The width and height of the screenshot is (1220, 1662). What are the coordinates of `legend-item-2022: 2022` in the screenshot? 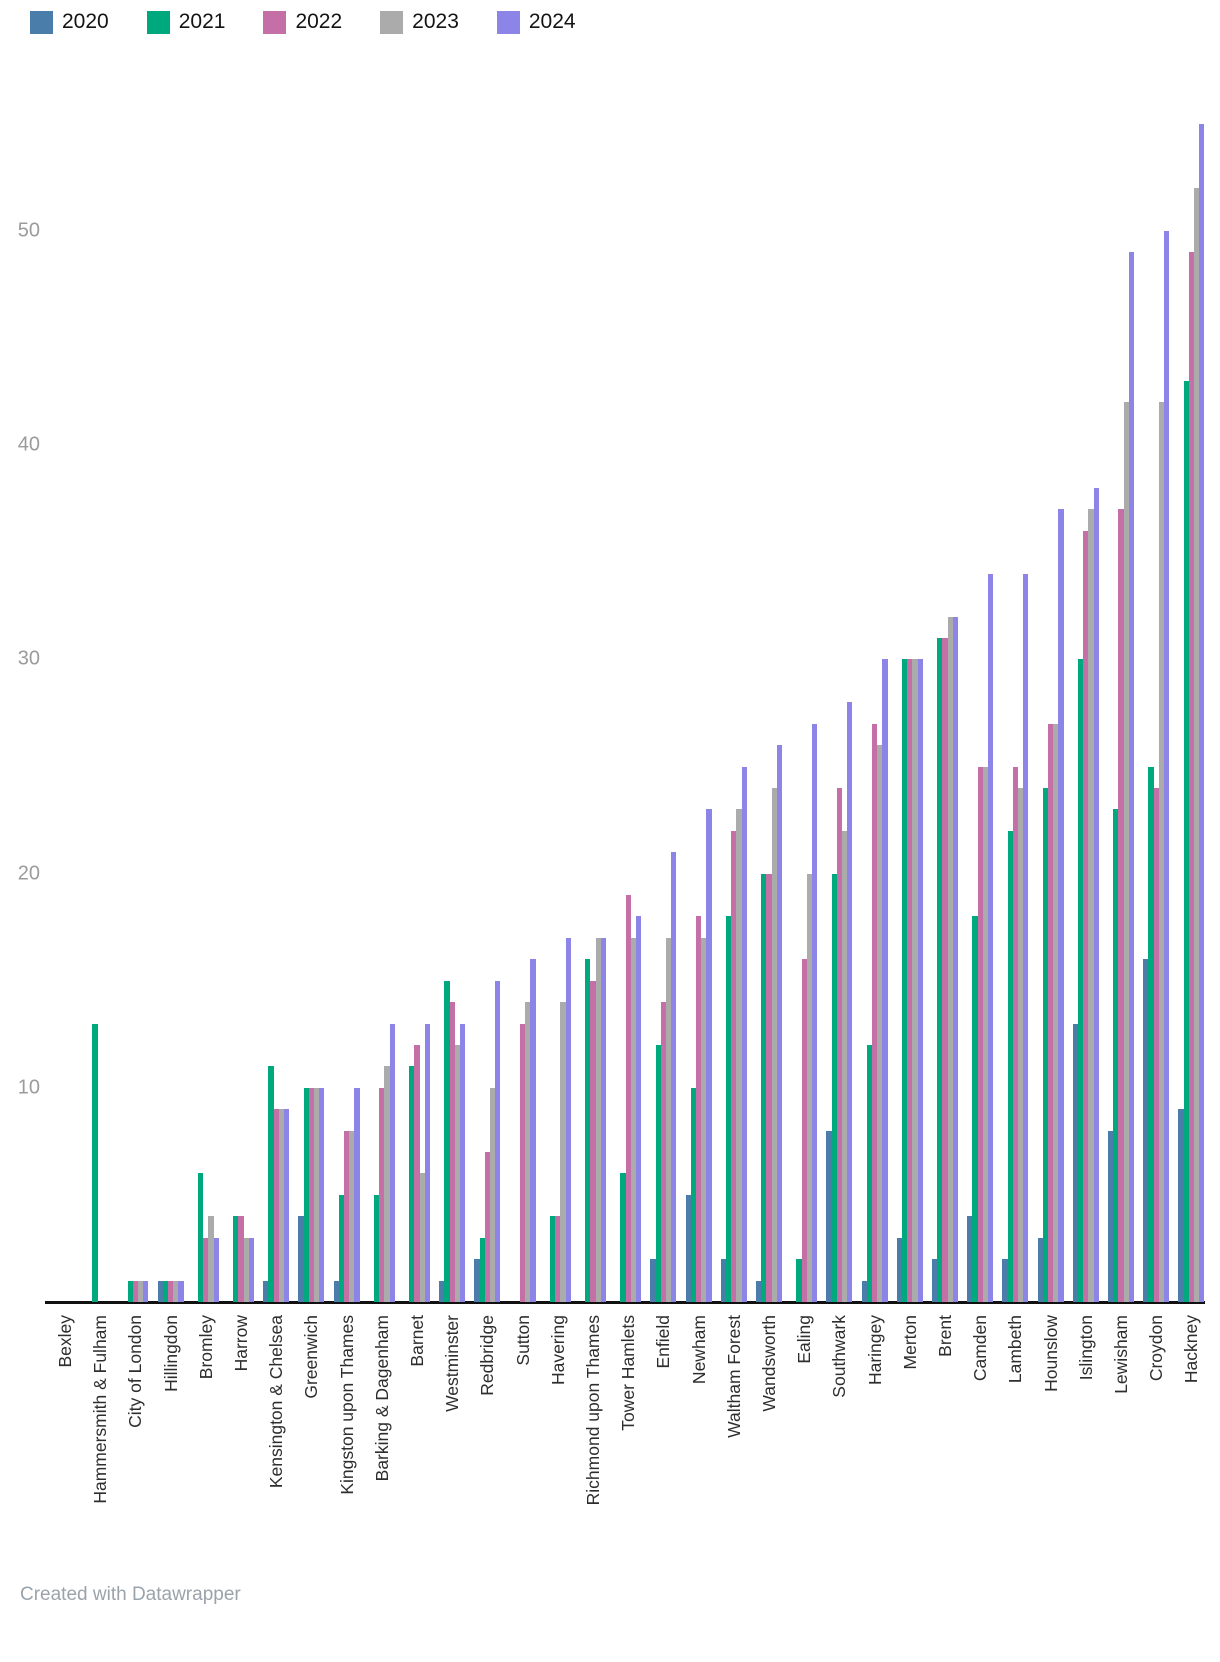 It's located at (302, 22).